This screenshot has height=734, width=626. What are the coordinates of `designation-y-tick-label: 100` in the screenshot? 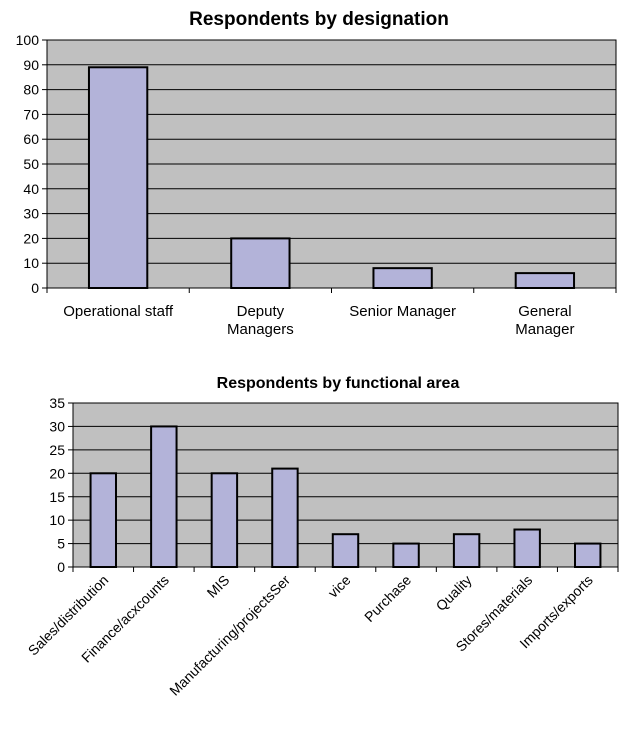 It's located at (28, 40).